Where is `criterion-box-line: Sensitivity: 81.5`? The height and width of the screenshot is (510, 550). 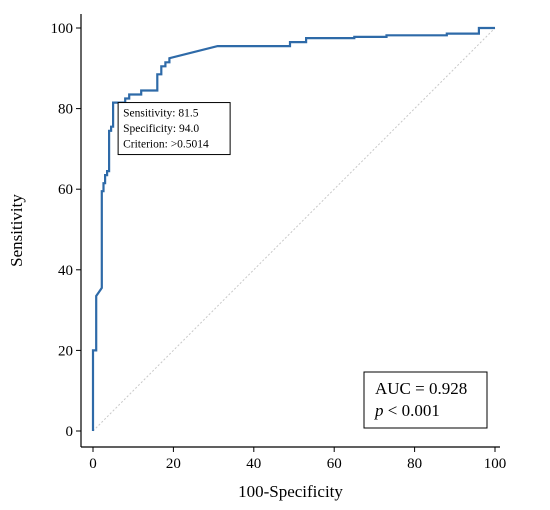
criterion-box-line: Sensitivity: 81.5 is located at coordinates (161, 114).